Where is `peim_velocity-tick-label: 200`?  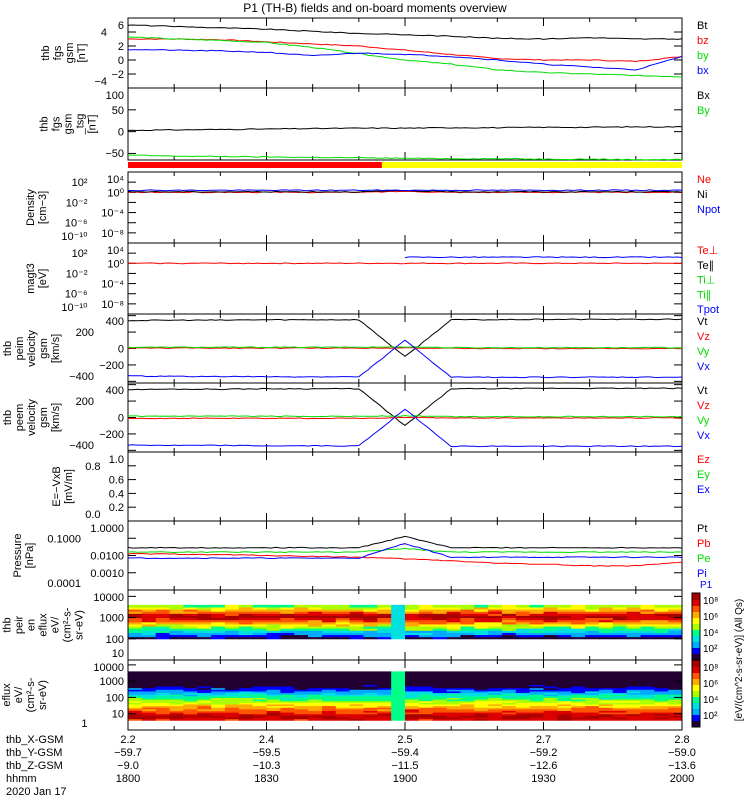 peim_velocity-tick-label: 200 is located at coordinates (85, 333).